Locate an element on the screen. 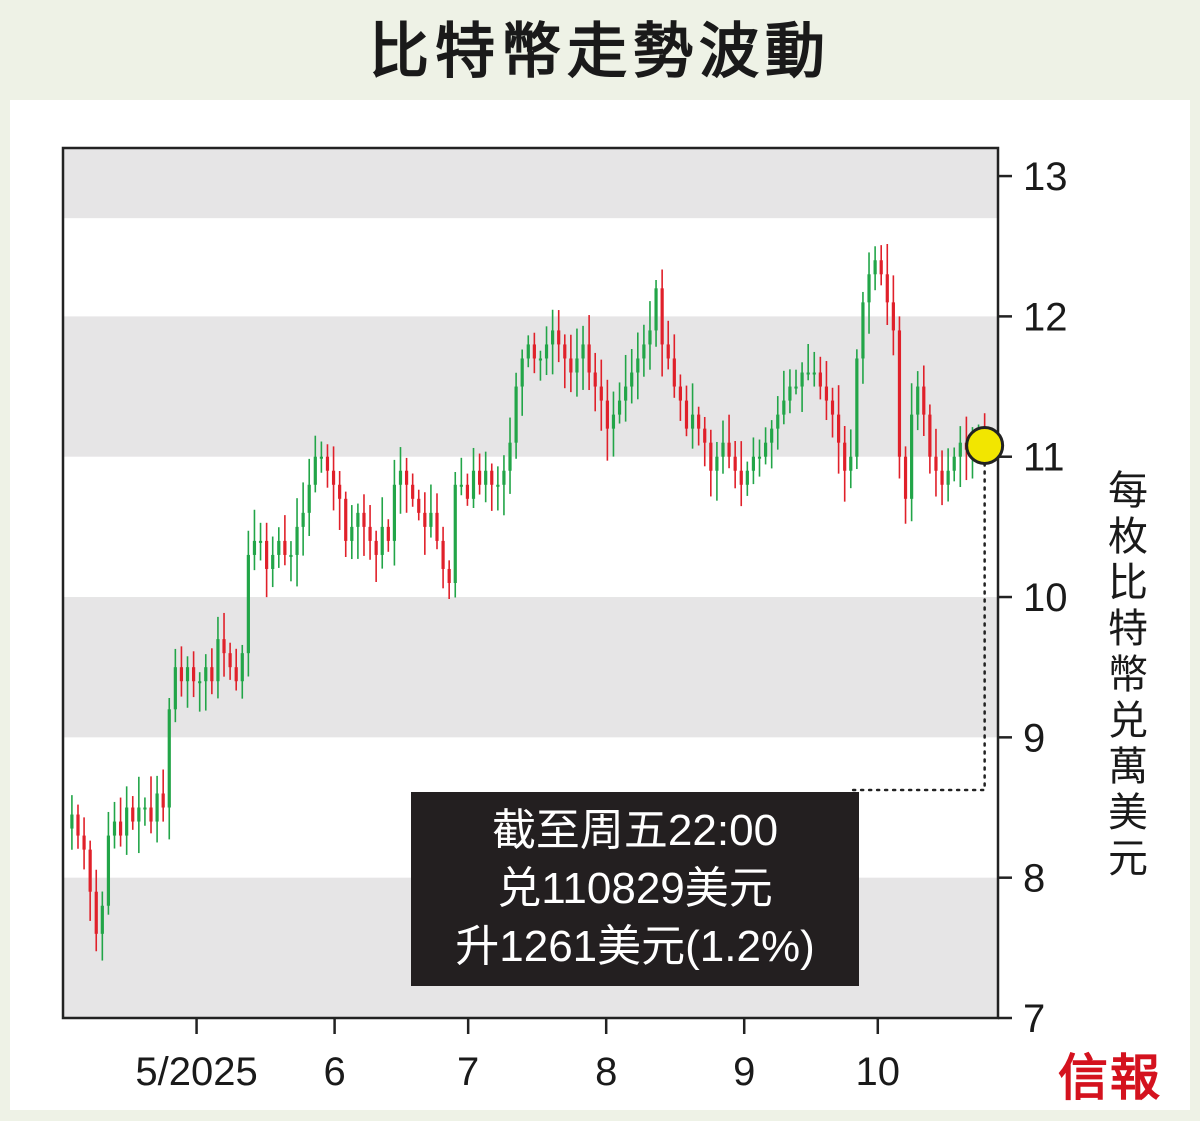 Image resolution: width=1200 pixels, height=1121 pixels. x-tick-label: 10 is located at coordinates (878, 1072).